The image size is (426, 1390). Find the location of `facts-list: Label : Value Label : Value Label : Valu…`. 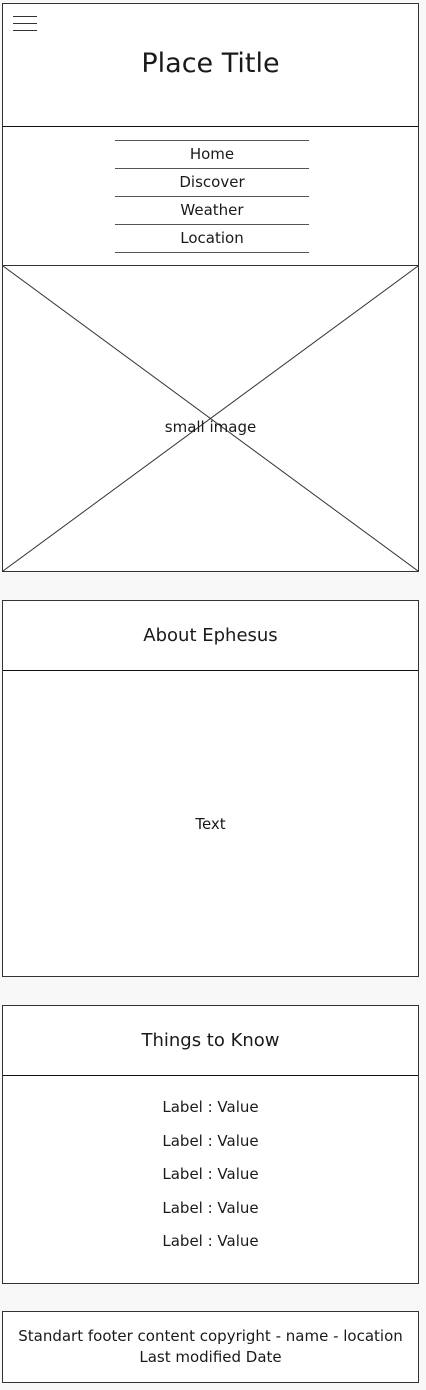

facts-list: Label : Value Label : Value Label : Valu… is located at coordinates (210, 1171).